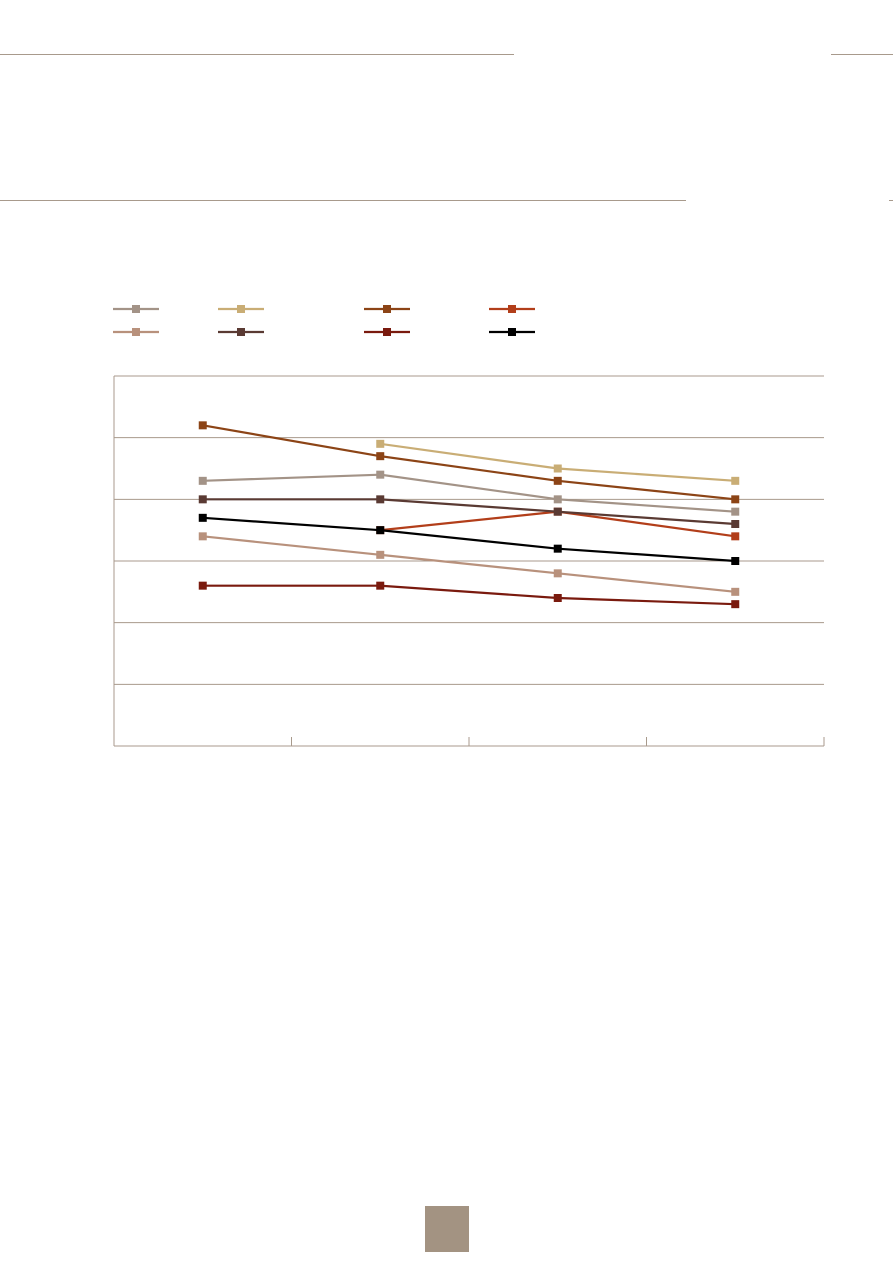 This screenshot has width=893, height=1263. What do you see at coordinates (447, 1229) in the screenshot?
I see `page-number-badge` at bounding box center [447, 1229].